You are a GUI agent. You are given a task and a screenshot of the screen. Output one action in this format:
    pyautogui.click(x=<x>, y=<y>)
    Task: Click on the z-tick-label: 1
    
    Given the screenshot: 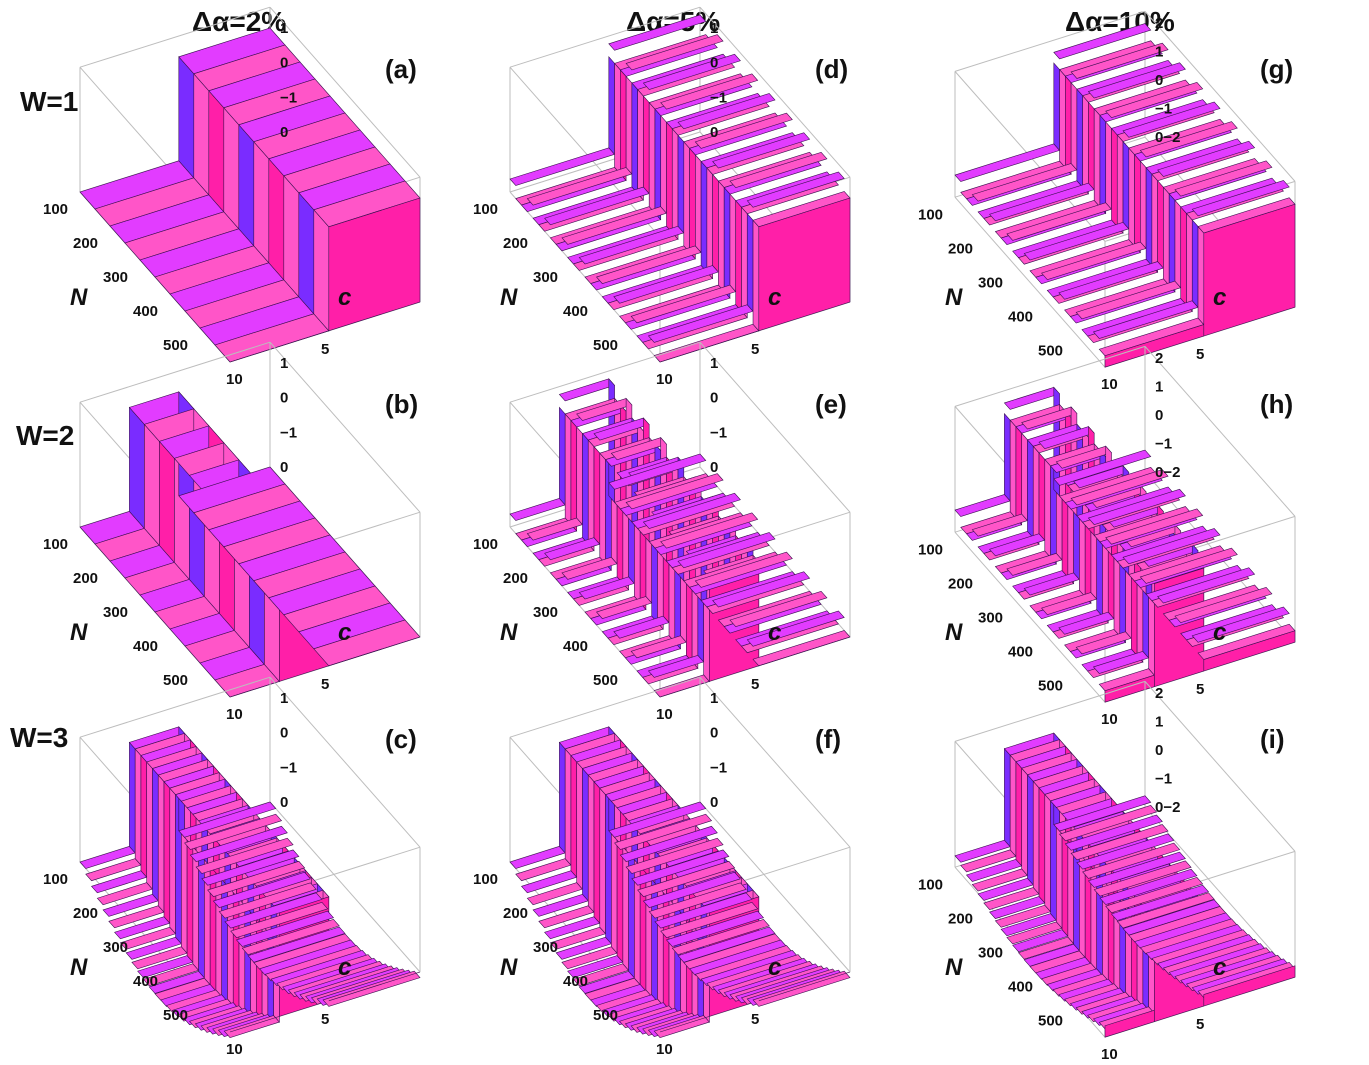 What is the action you would take?
    pyautogui.click(x=284, y=28)
    